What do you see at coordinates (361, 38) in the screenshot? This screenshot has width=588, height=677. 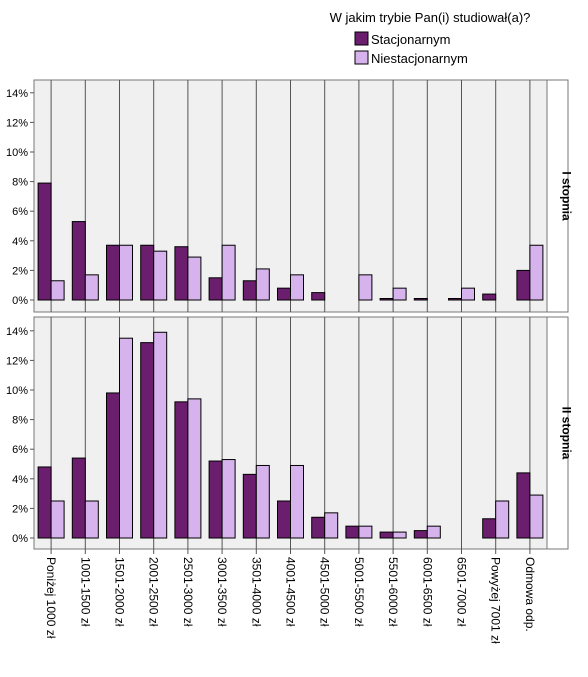 I see `legend-swatch-stacjonarnym` at bounding box center [361, 38].